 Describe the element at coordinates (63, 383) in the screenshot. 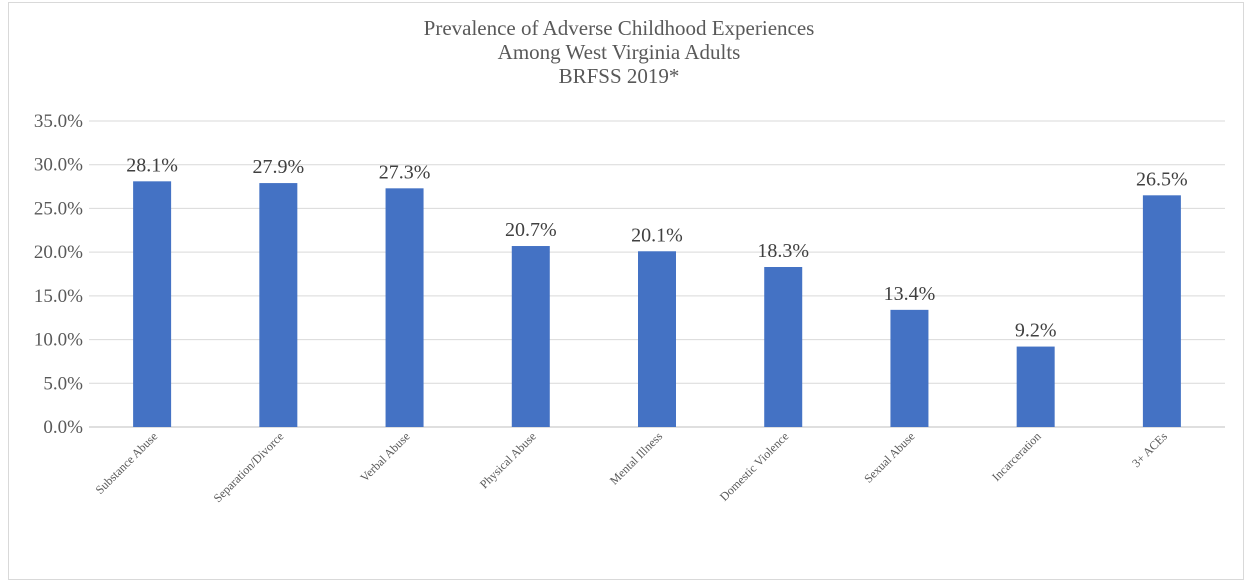

I see `y-tick-label: 5.0%` at that location.